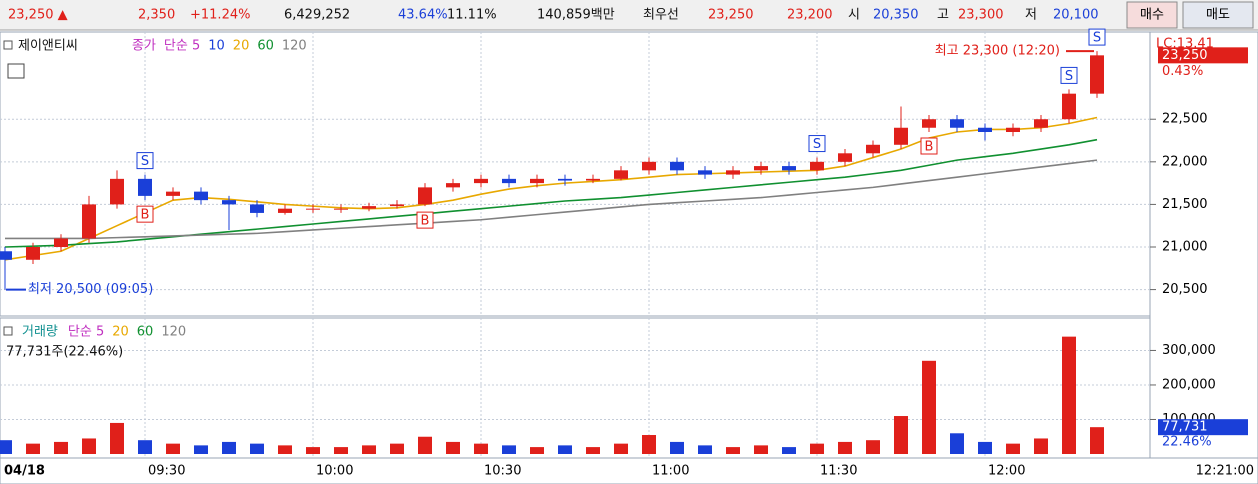 This screenshot has width=1258, height=484. I want to click on quote-item: 2,350, so click(156, 15).